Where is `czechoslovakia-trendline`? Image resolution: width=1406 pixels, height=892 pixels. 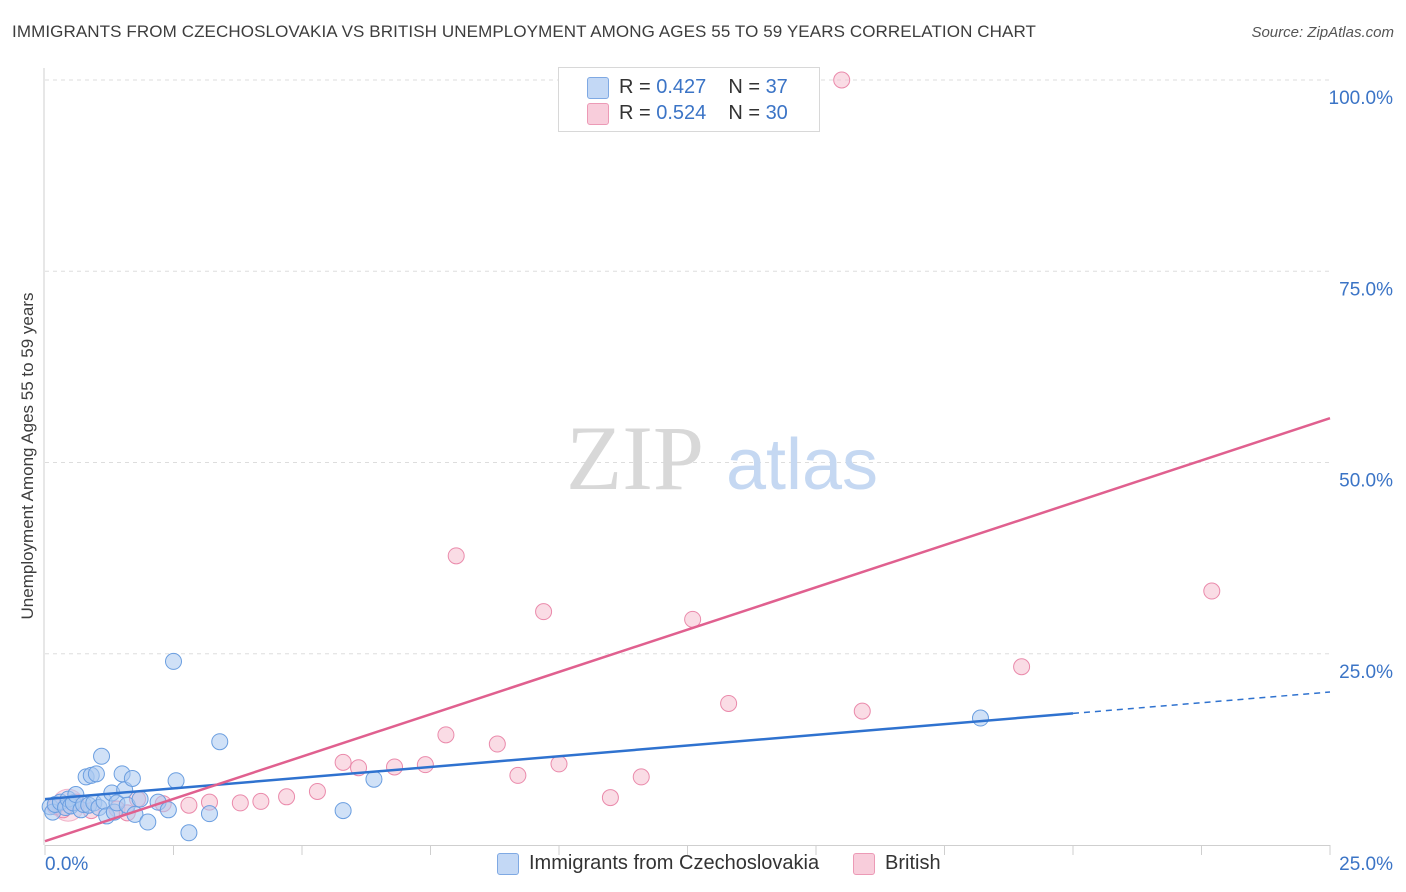
czechoslovakia-trendline is located at coordinates (559, 756).